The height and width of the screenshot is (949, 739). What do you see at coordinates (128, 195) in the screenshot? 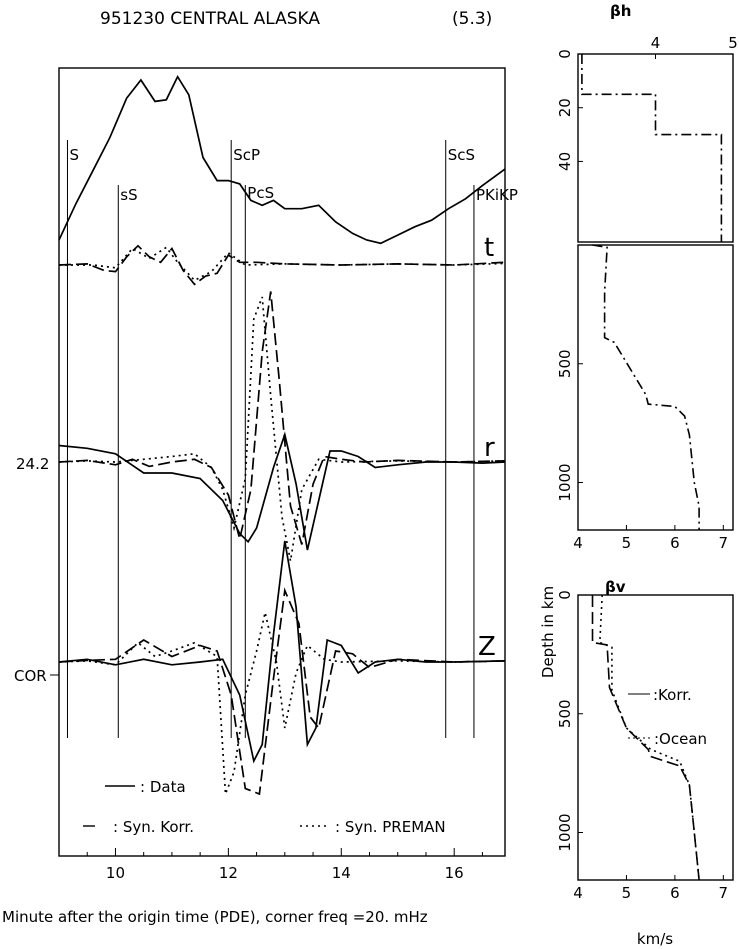
I see `phase-label-sS: sS` at bounding box center [128, 195].